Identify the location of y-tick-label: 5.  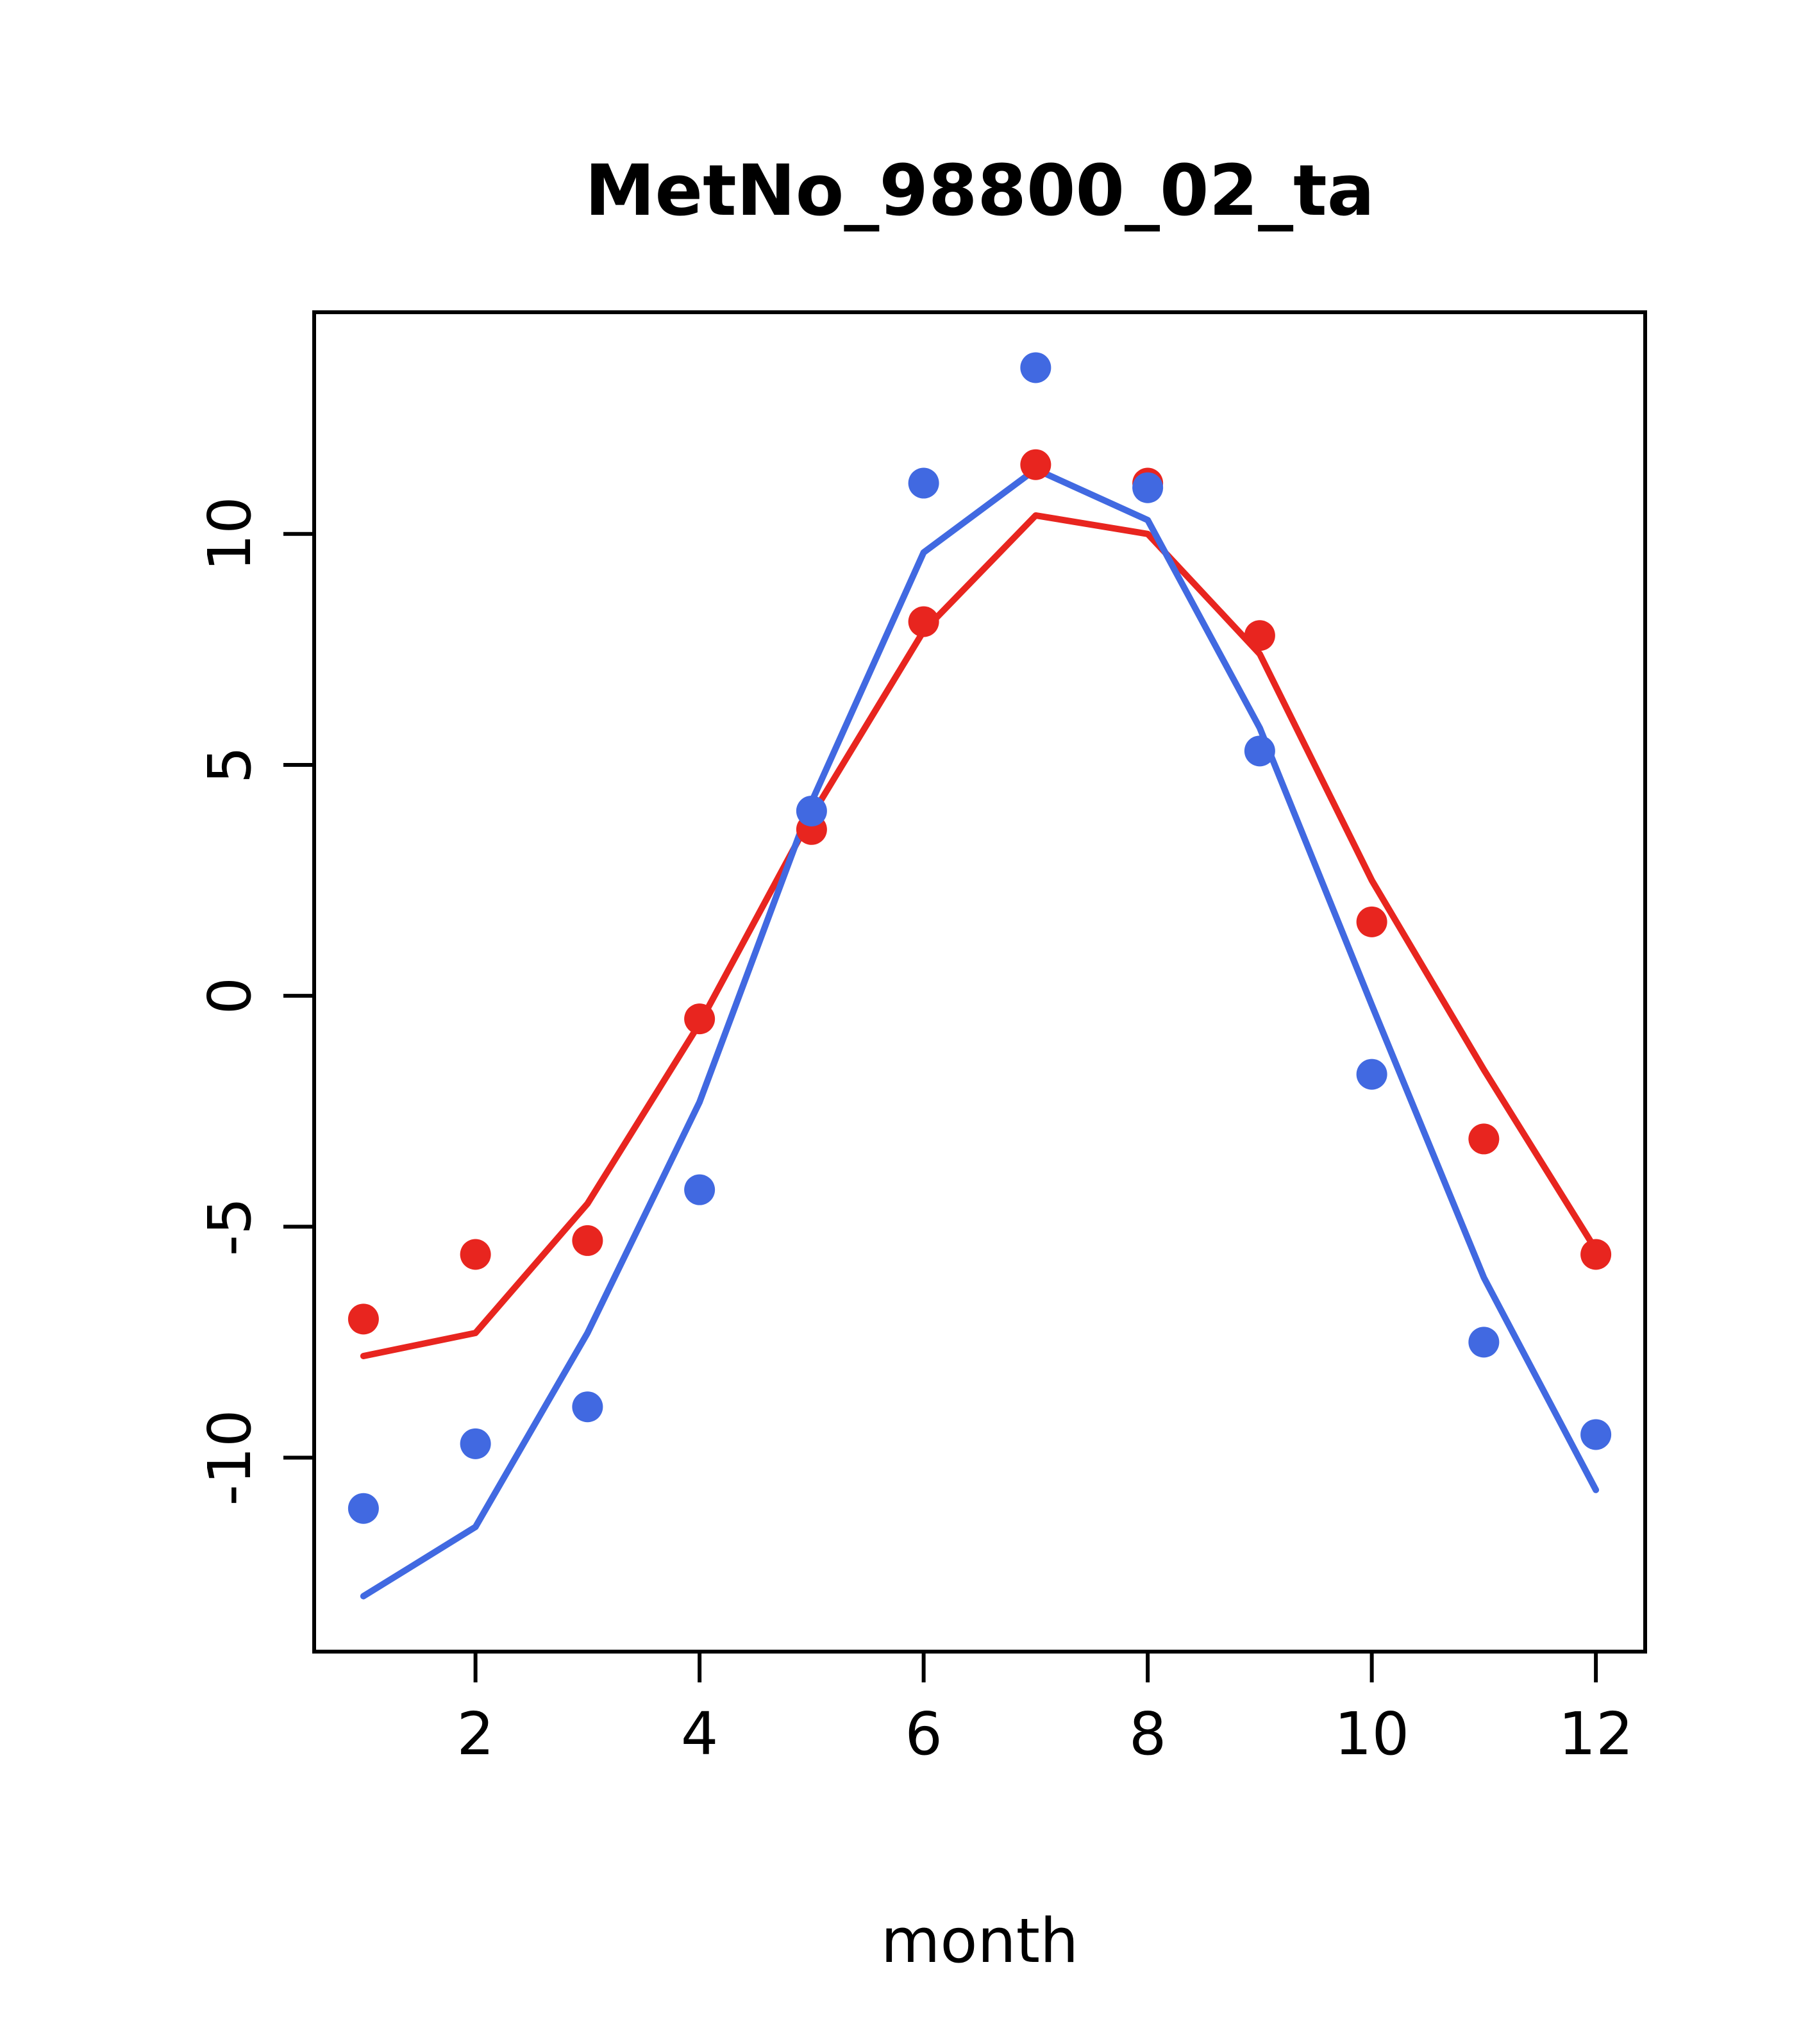
(230, 765).